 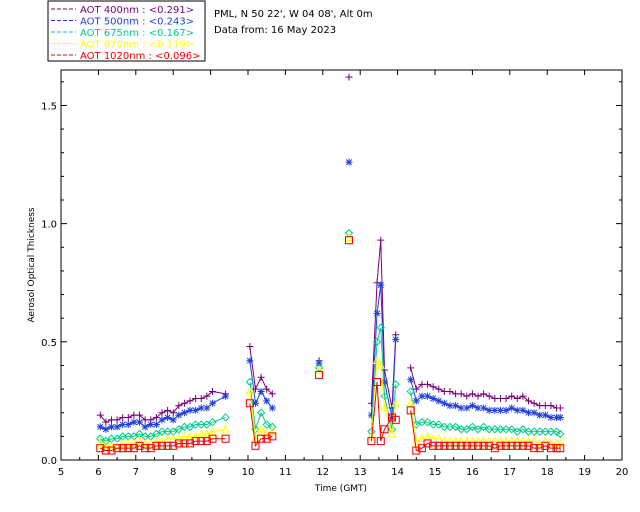 I want to click on series-line-870nm, so click(x=383, y=398).